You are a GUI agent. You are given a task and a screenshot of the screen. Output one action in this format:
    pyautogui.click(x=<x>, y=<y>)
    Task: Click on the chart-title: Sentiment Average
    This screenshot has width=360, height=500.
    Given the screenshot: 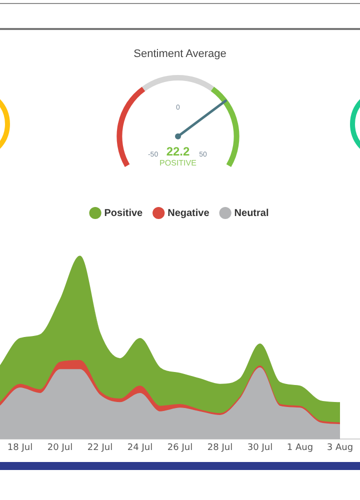 What is the action you would take?
    pyautogui.click(x=180, y=54)
    